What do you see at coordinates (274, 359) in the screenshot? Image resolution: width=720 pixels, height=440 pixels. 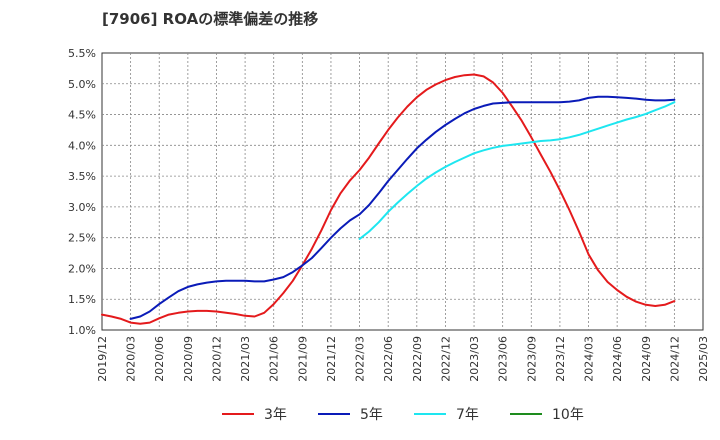 I see `x-tick-label: 2021/06` at bounding box center [274, 359].